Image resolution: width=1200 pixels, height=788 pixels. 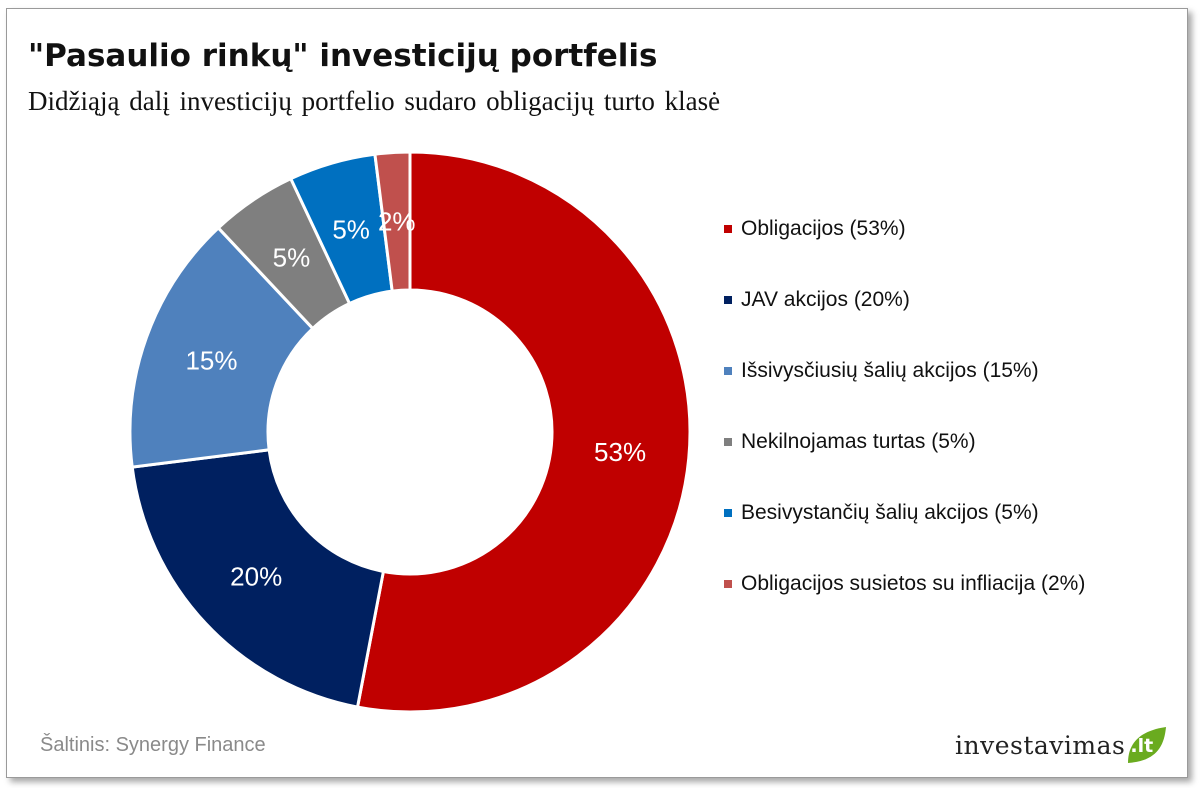 I want to click on data-label-6: 2%, so click(x=397, y=221).